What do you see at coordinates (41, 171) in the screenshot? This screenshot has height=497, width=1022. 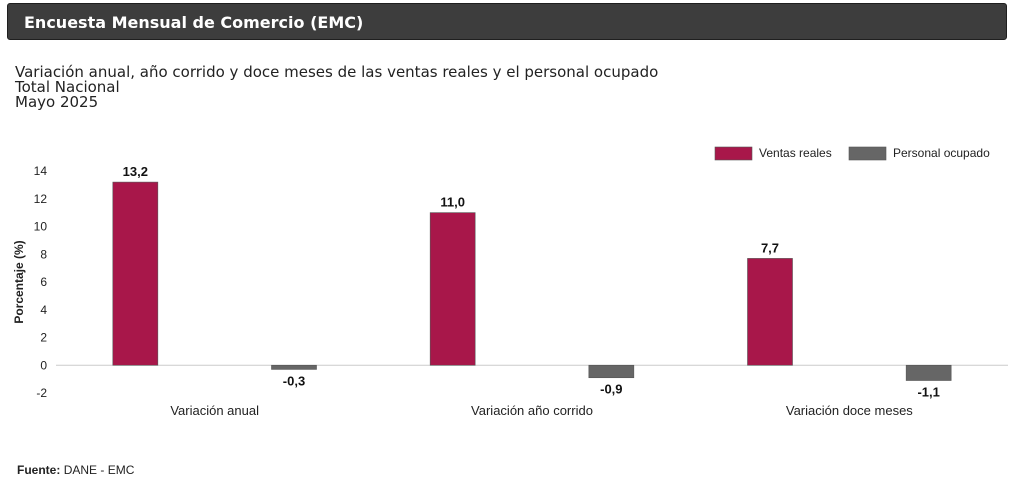 I see `y-tick-label: 14` at bounding box center [41, 171].